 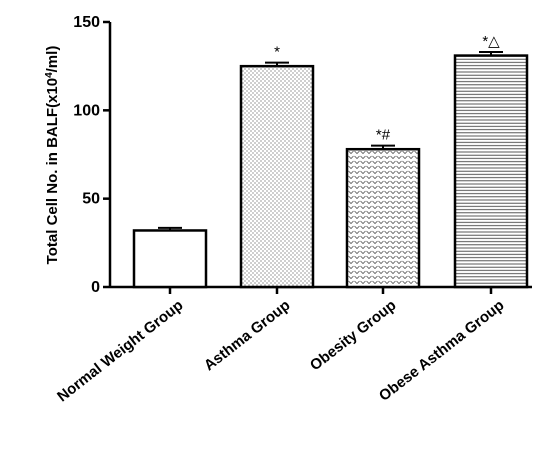 What do you see at coordinates (52, 171) in the screenshot?
I see `y-axis-title-main: Total Cell No. in BALF(x10` at bounding box center [52, 171].